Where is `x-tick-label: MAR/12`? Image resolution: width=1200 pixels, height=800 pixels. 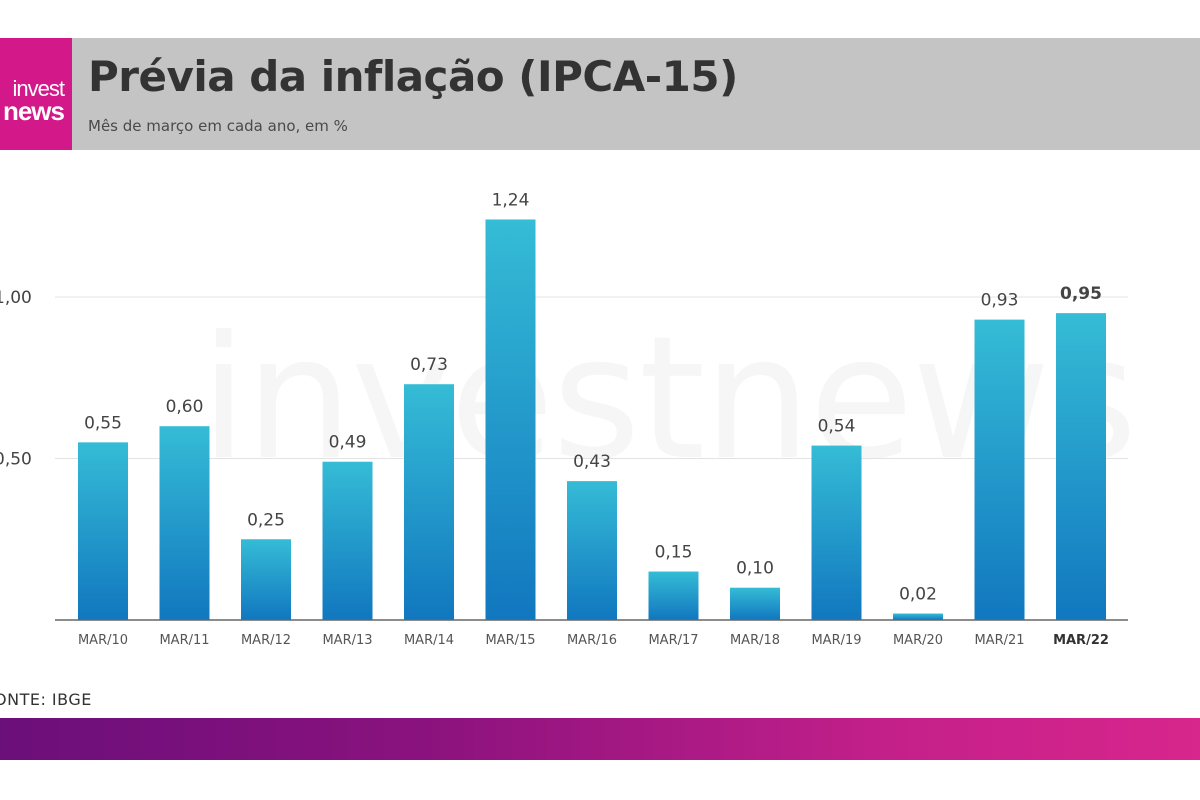 x-tick-label: MAR/12 is located at coordinates (266, 640).